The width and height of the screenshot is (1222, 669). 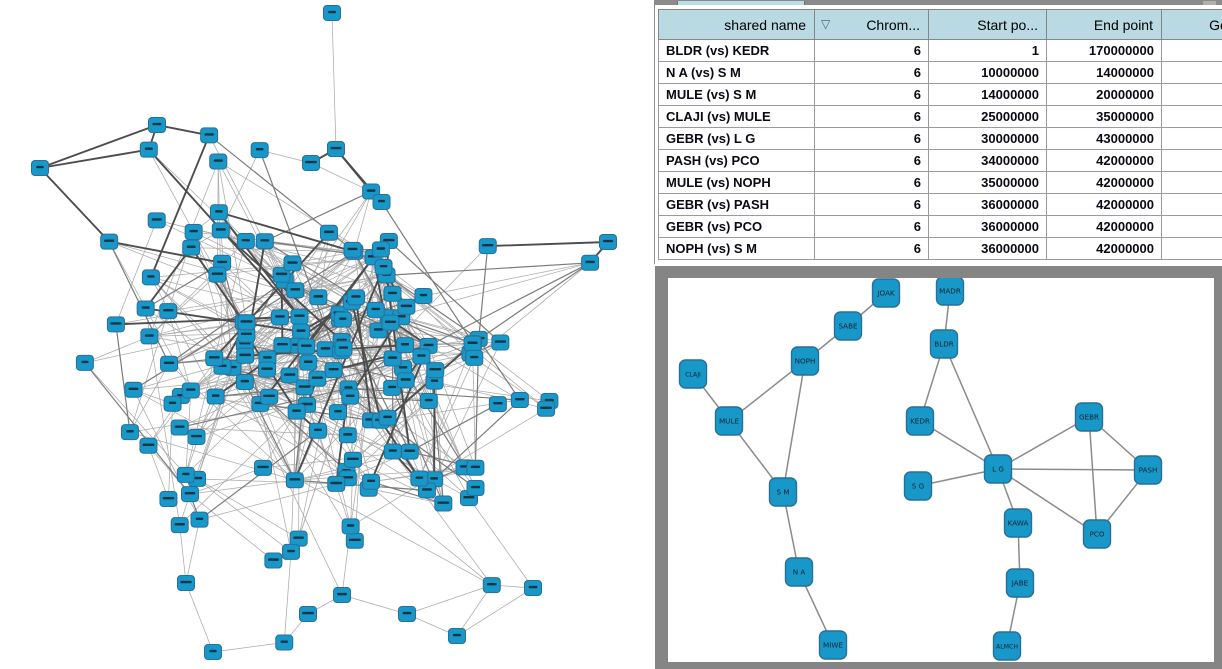 I want to click on table-row: CLAJI (vs) MULE625000000350000005.9, so click(x=940, y=116).